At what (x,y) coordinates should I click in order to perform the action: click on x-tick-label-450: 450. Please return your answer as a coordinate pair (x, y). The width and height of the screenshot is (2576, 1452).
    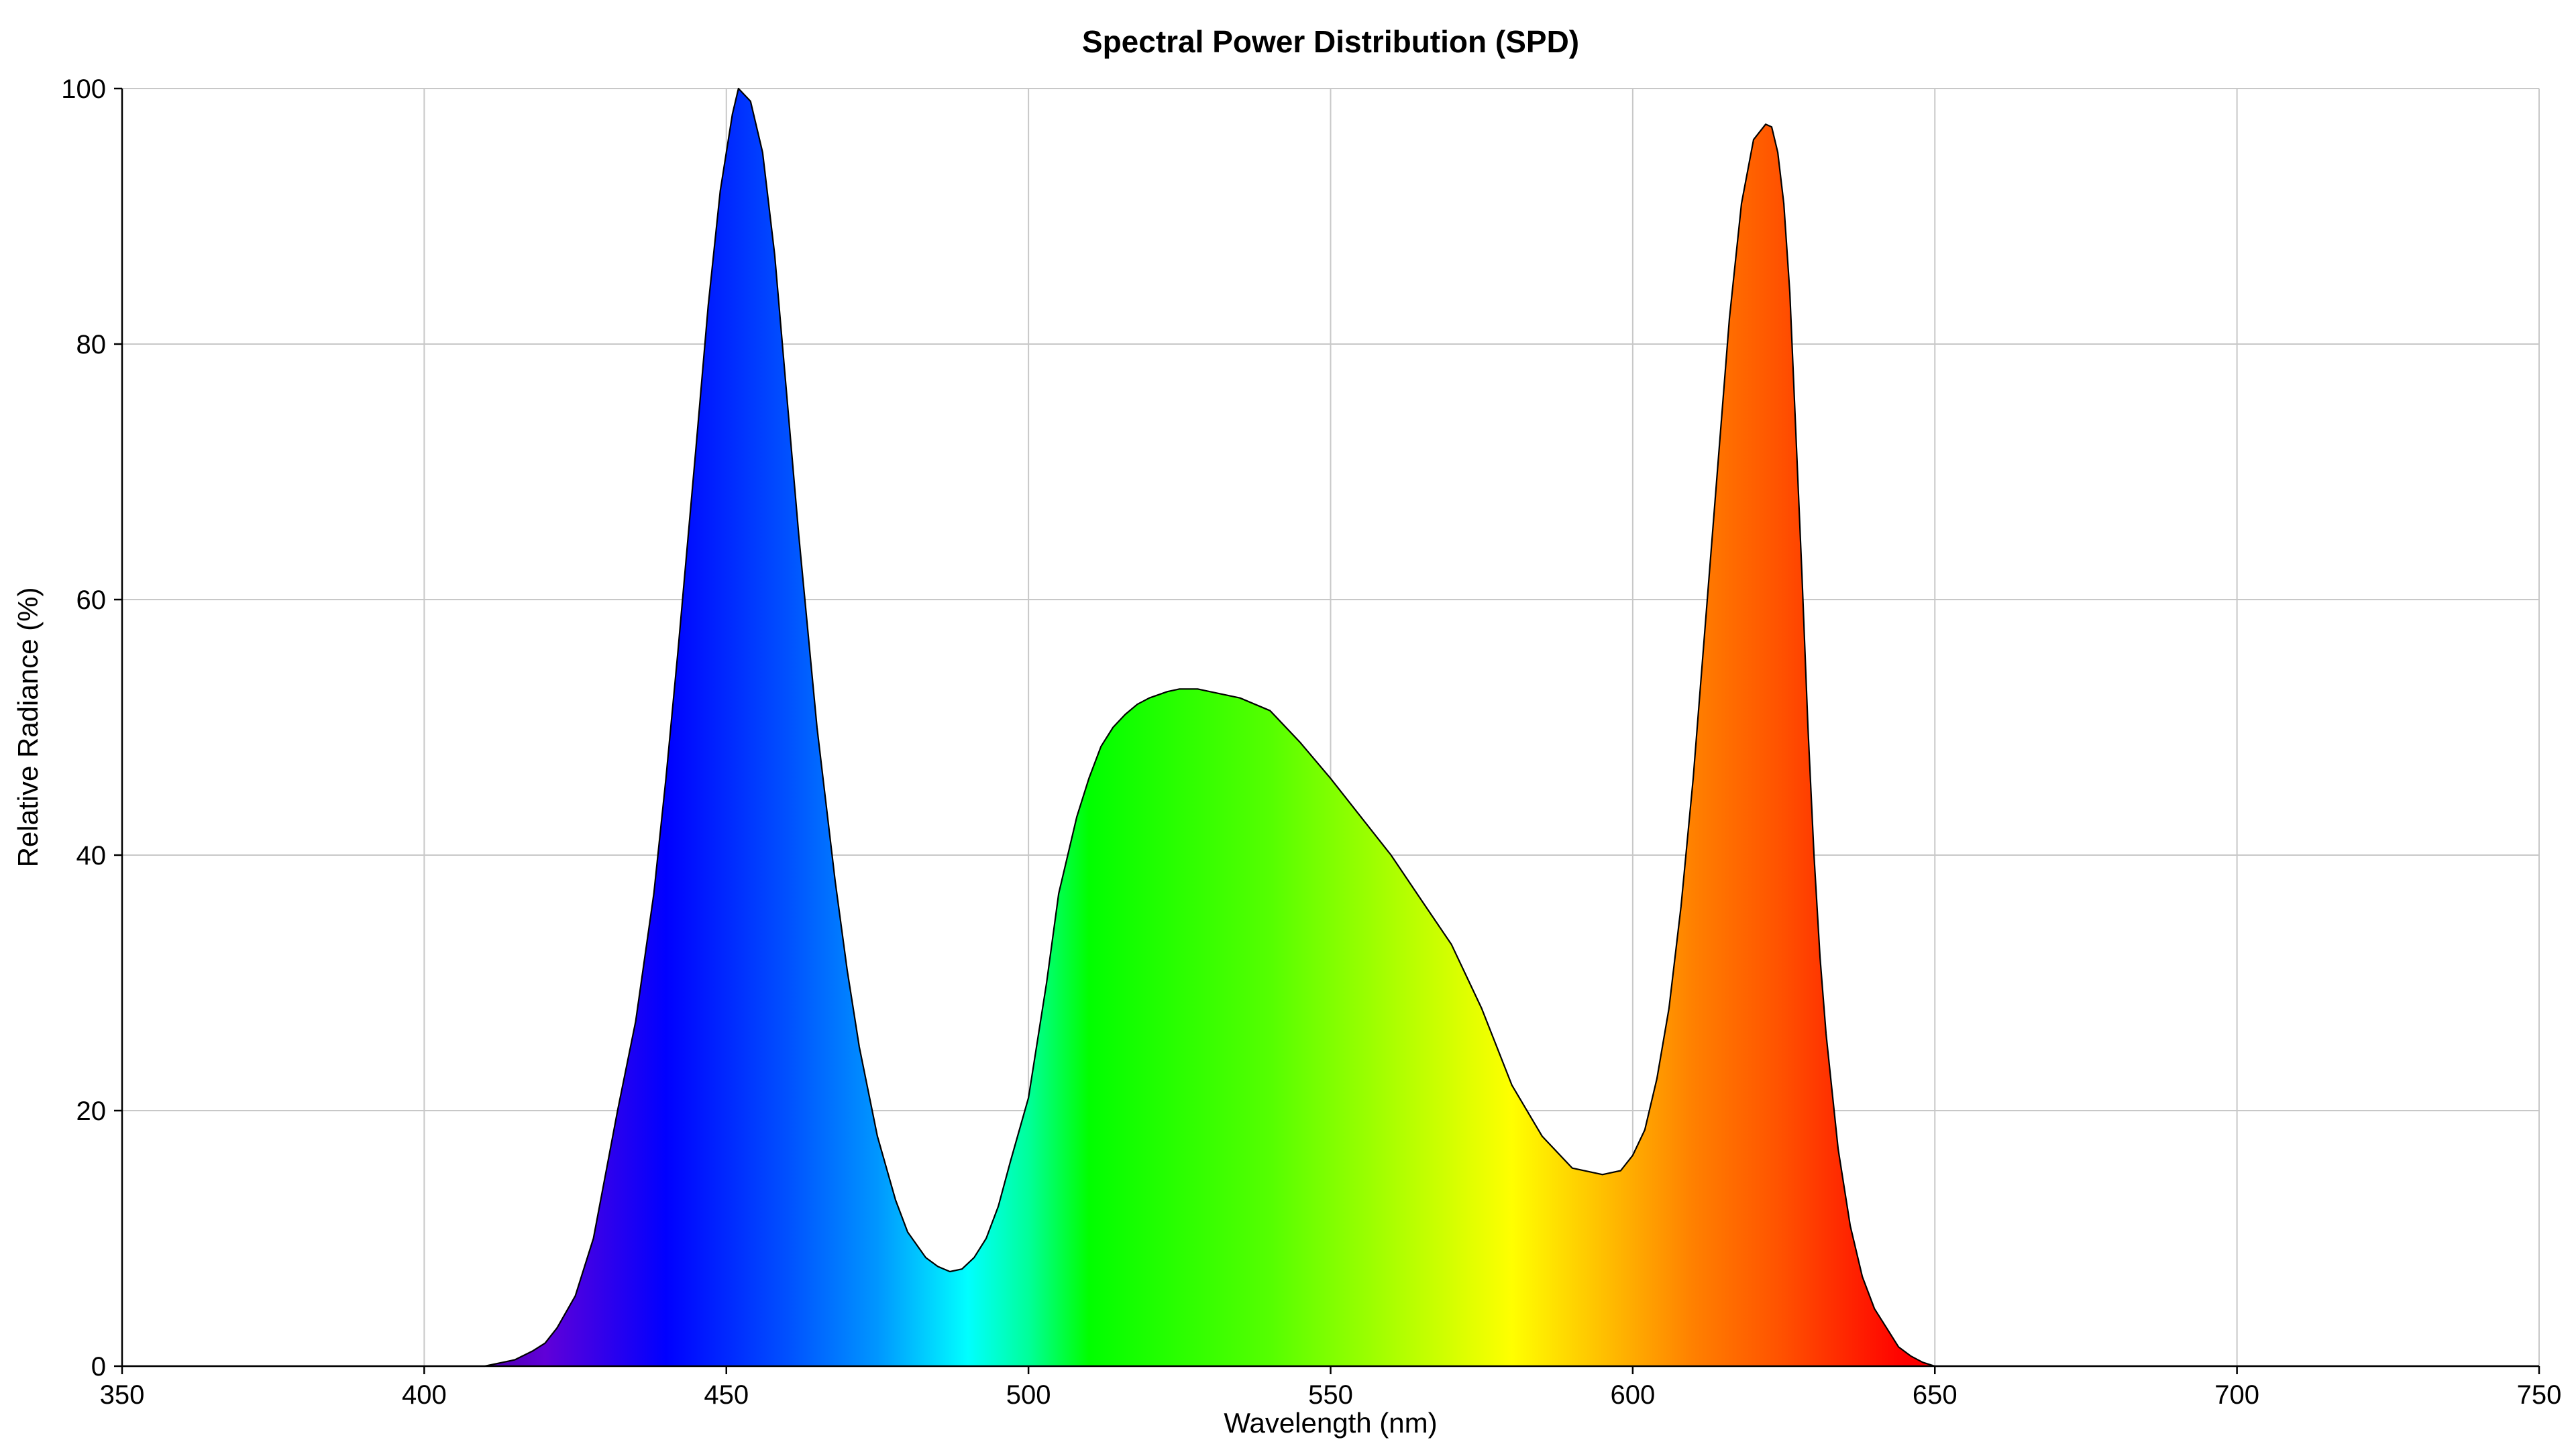
    Looking at the image, I should click on (726, 1395).